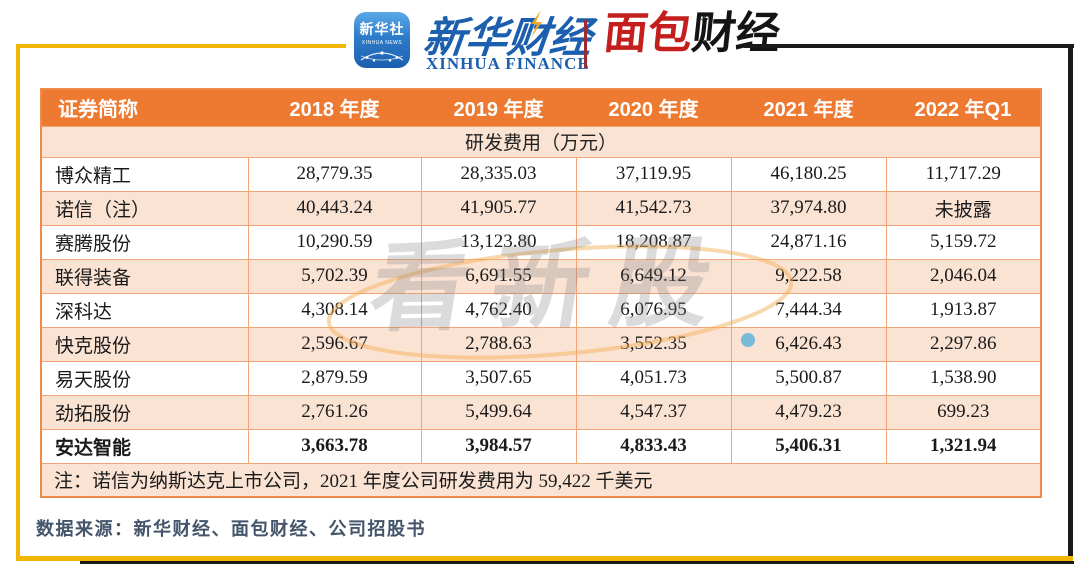  What do you see at coordinates (334, 412) in the screenshot?
I see `cell-2018: 2,761.26` at bounding box center [334, 412].